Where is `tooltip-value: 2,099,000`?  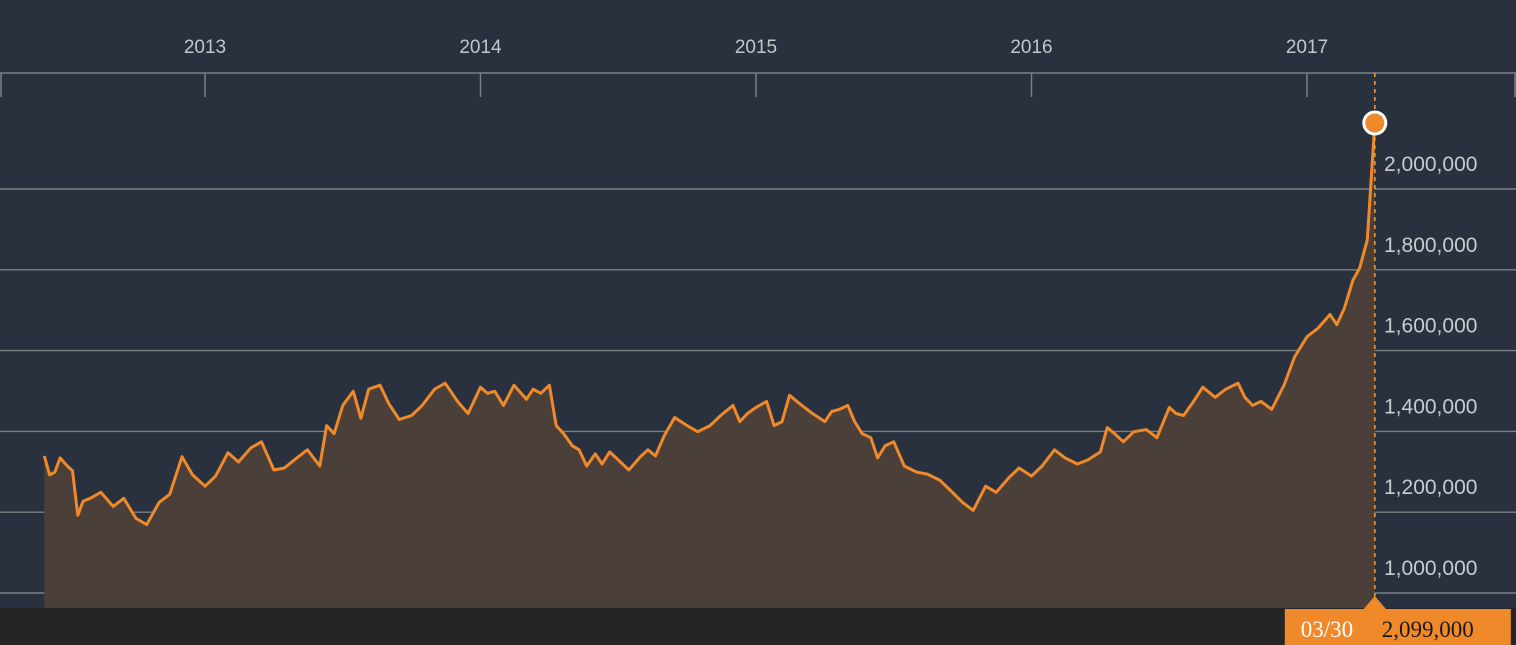
tooltip-value: 2,099,000 is located at coordinates (1428, 629).